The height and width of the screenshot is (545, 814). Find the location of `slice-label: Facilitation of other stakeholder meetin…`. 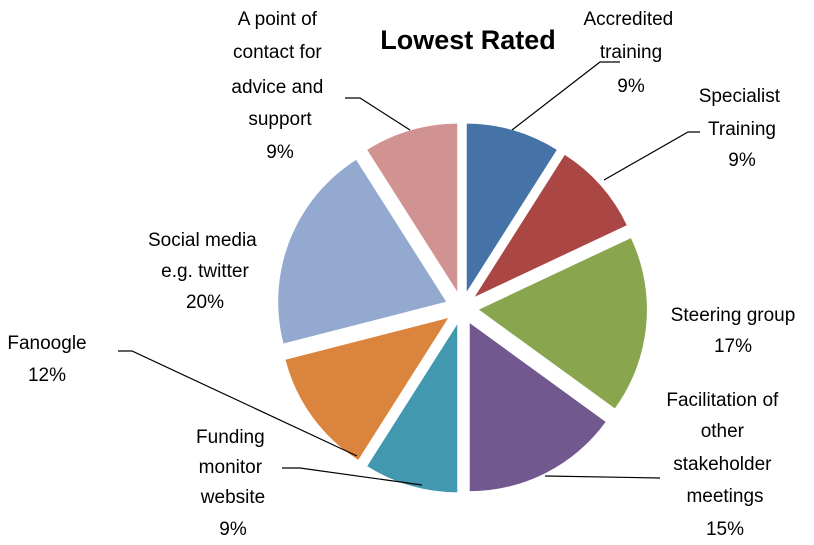

slice-label: Facilitation of other stakeholder meetin… is located at coordinates (724, 448).